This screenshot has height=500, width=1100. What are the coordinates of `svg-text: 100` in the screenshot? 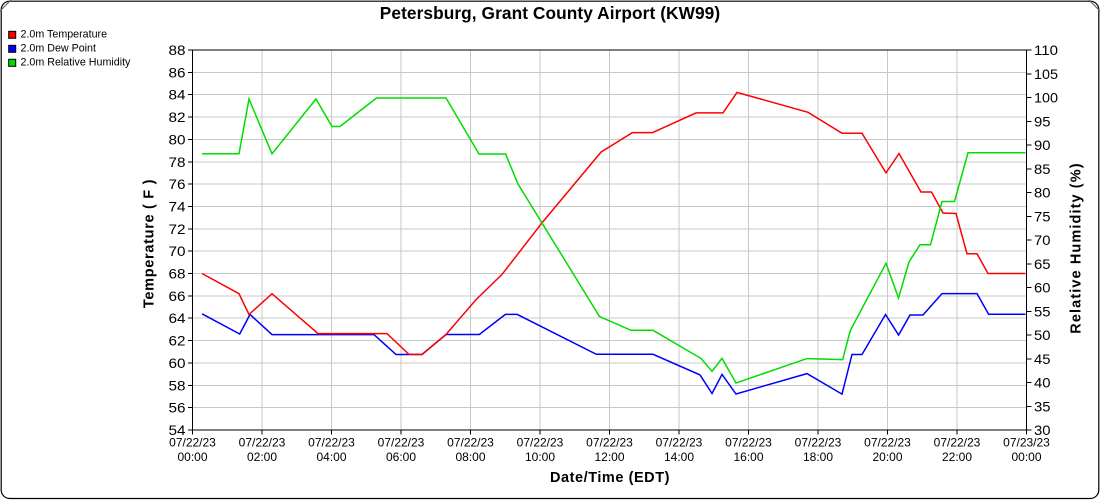 It's located at (1046, 98).